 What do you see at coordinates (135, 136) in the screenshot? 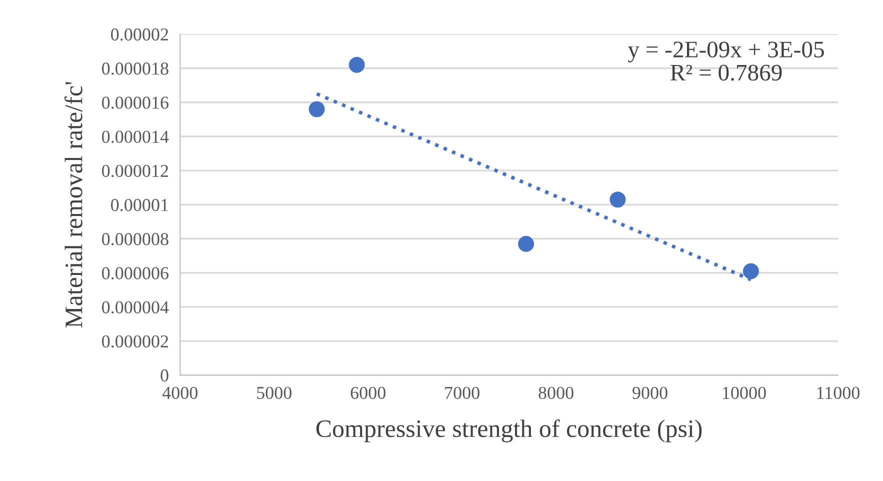
I see `y-tick-label: 0.000014` at bounding box center [135, 136].